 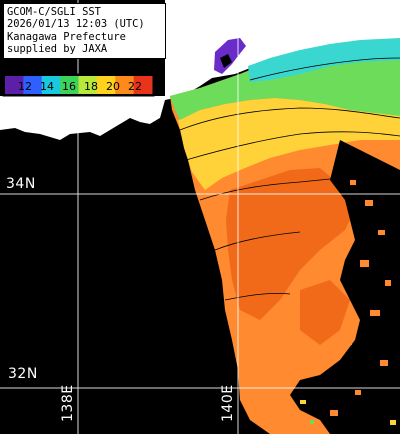 What do you see at coordinates (57, 49) in the screenshot?
I see `data-credit: supplied by JAXA` at bounding box center [57, 49].